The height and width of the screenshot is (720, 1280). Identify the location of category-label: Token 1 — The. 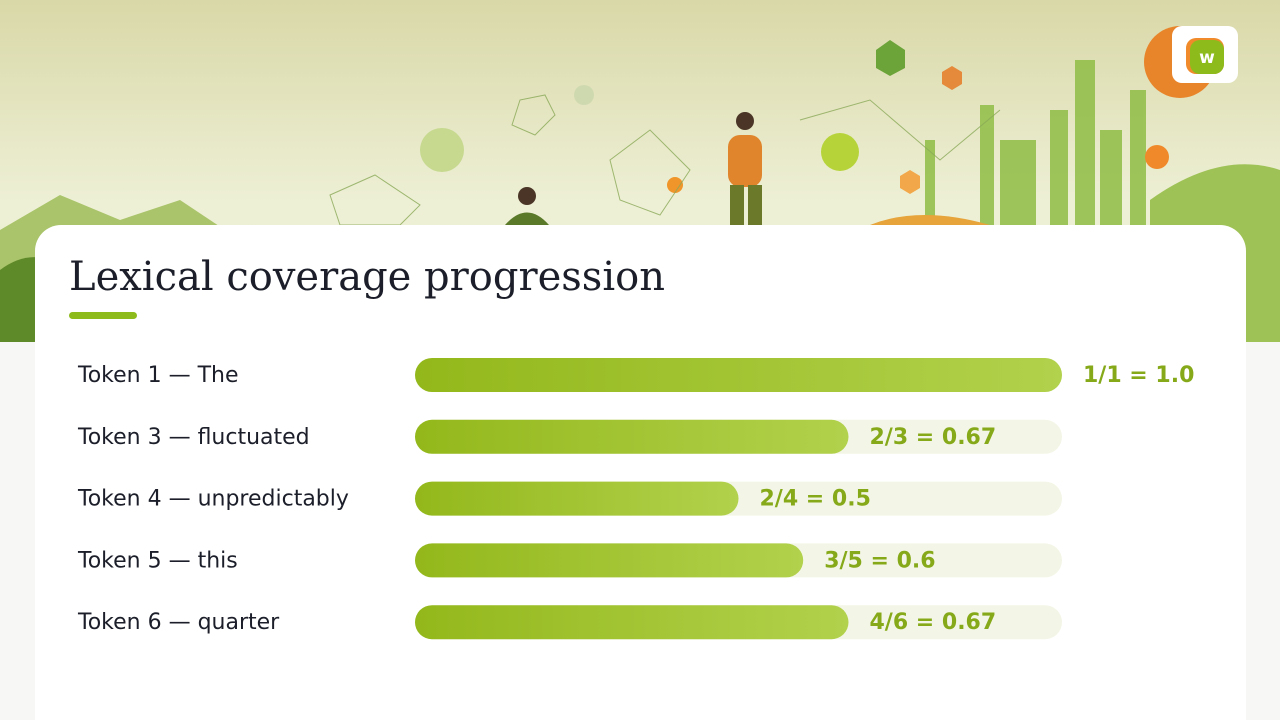
(158, 375).